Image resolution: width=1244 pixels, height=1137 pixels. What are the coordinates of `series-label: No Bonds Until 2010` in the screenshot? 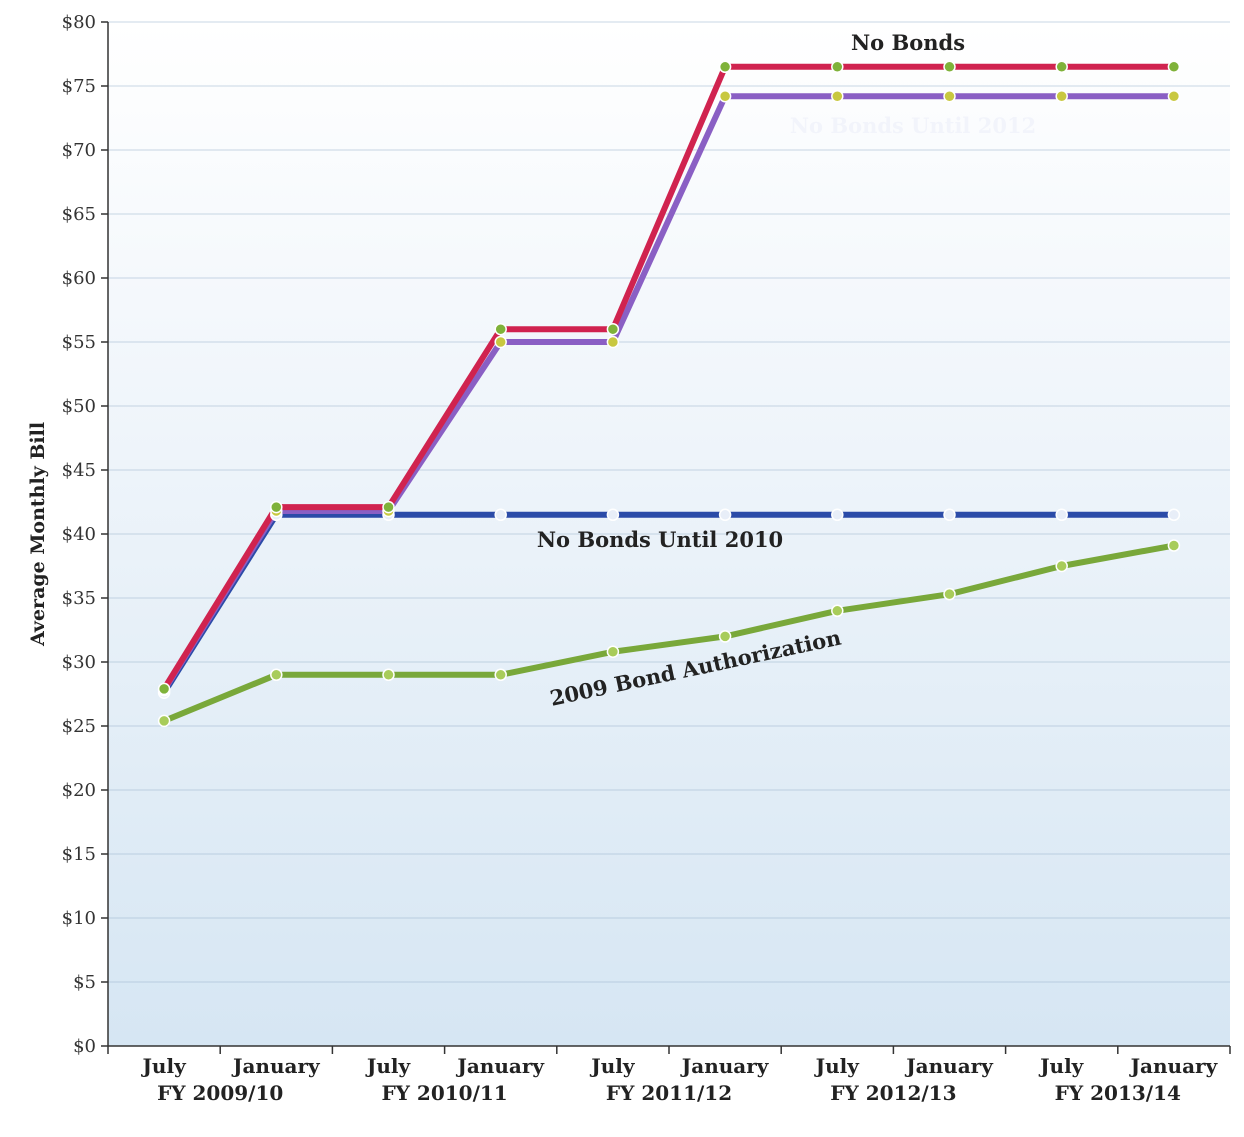 It's located at (660, 539).